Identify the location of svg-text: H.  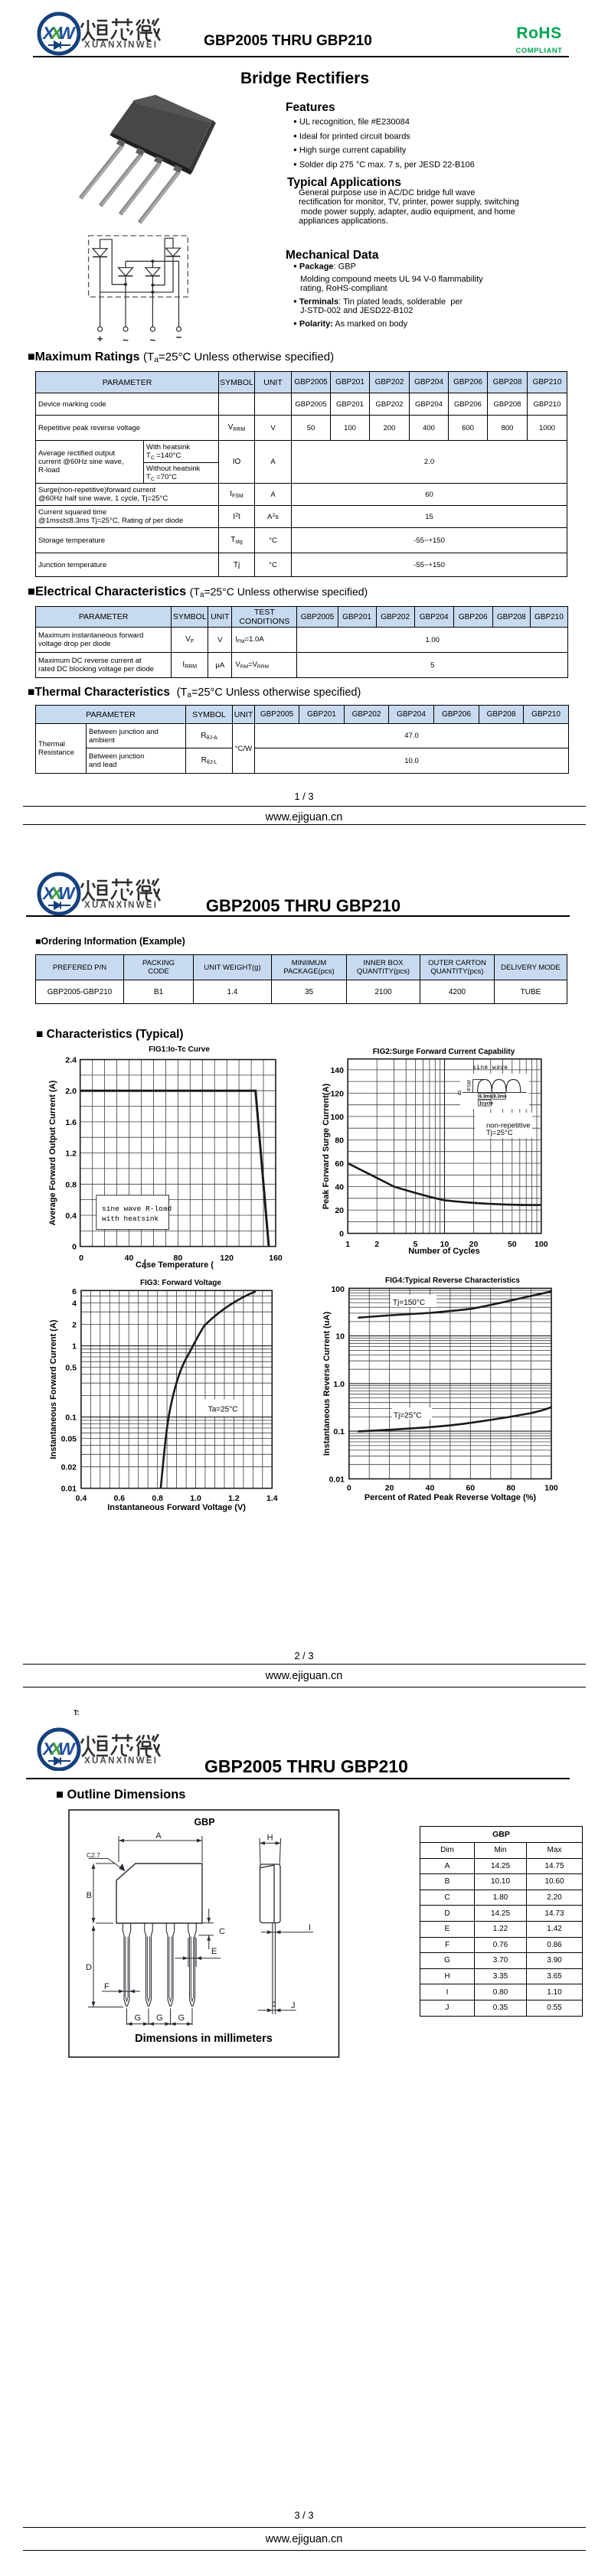
(270, 1838).